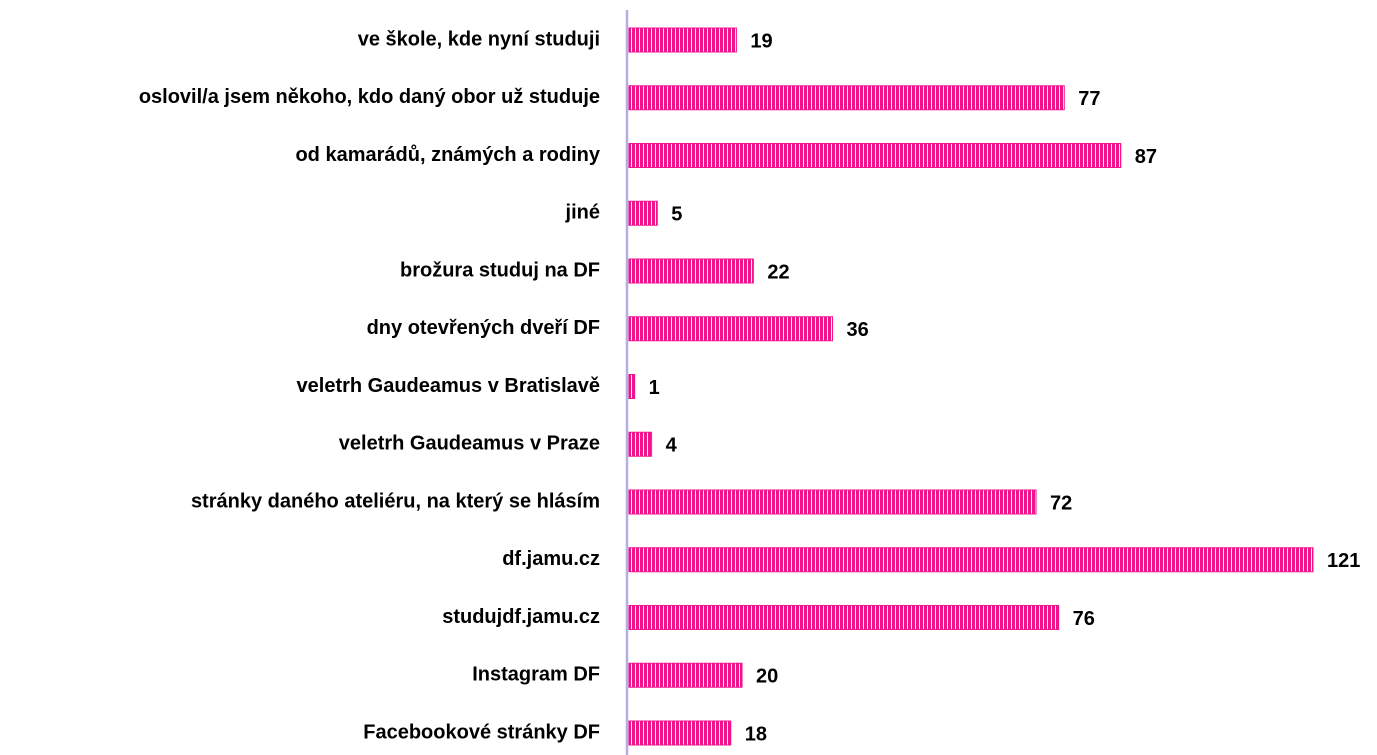 The height and width of the screenshot is (755, 1377). I want to click on value-label: 18, so click(756, 734).